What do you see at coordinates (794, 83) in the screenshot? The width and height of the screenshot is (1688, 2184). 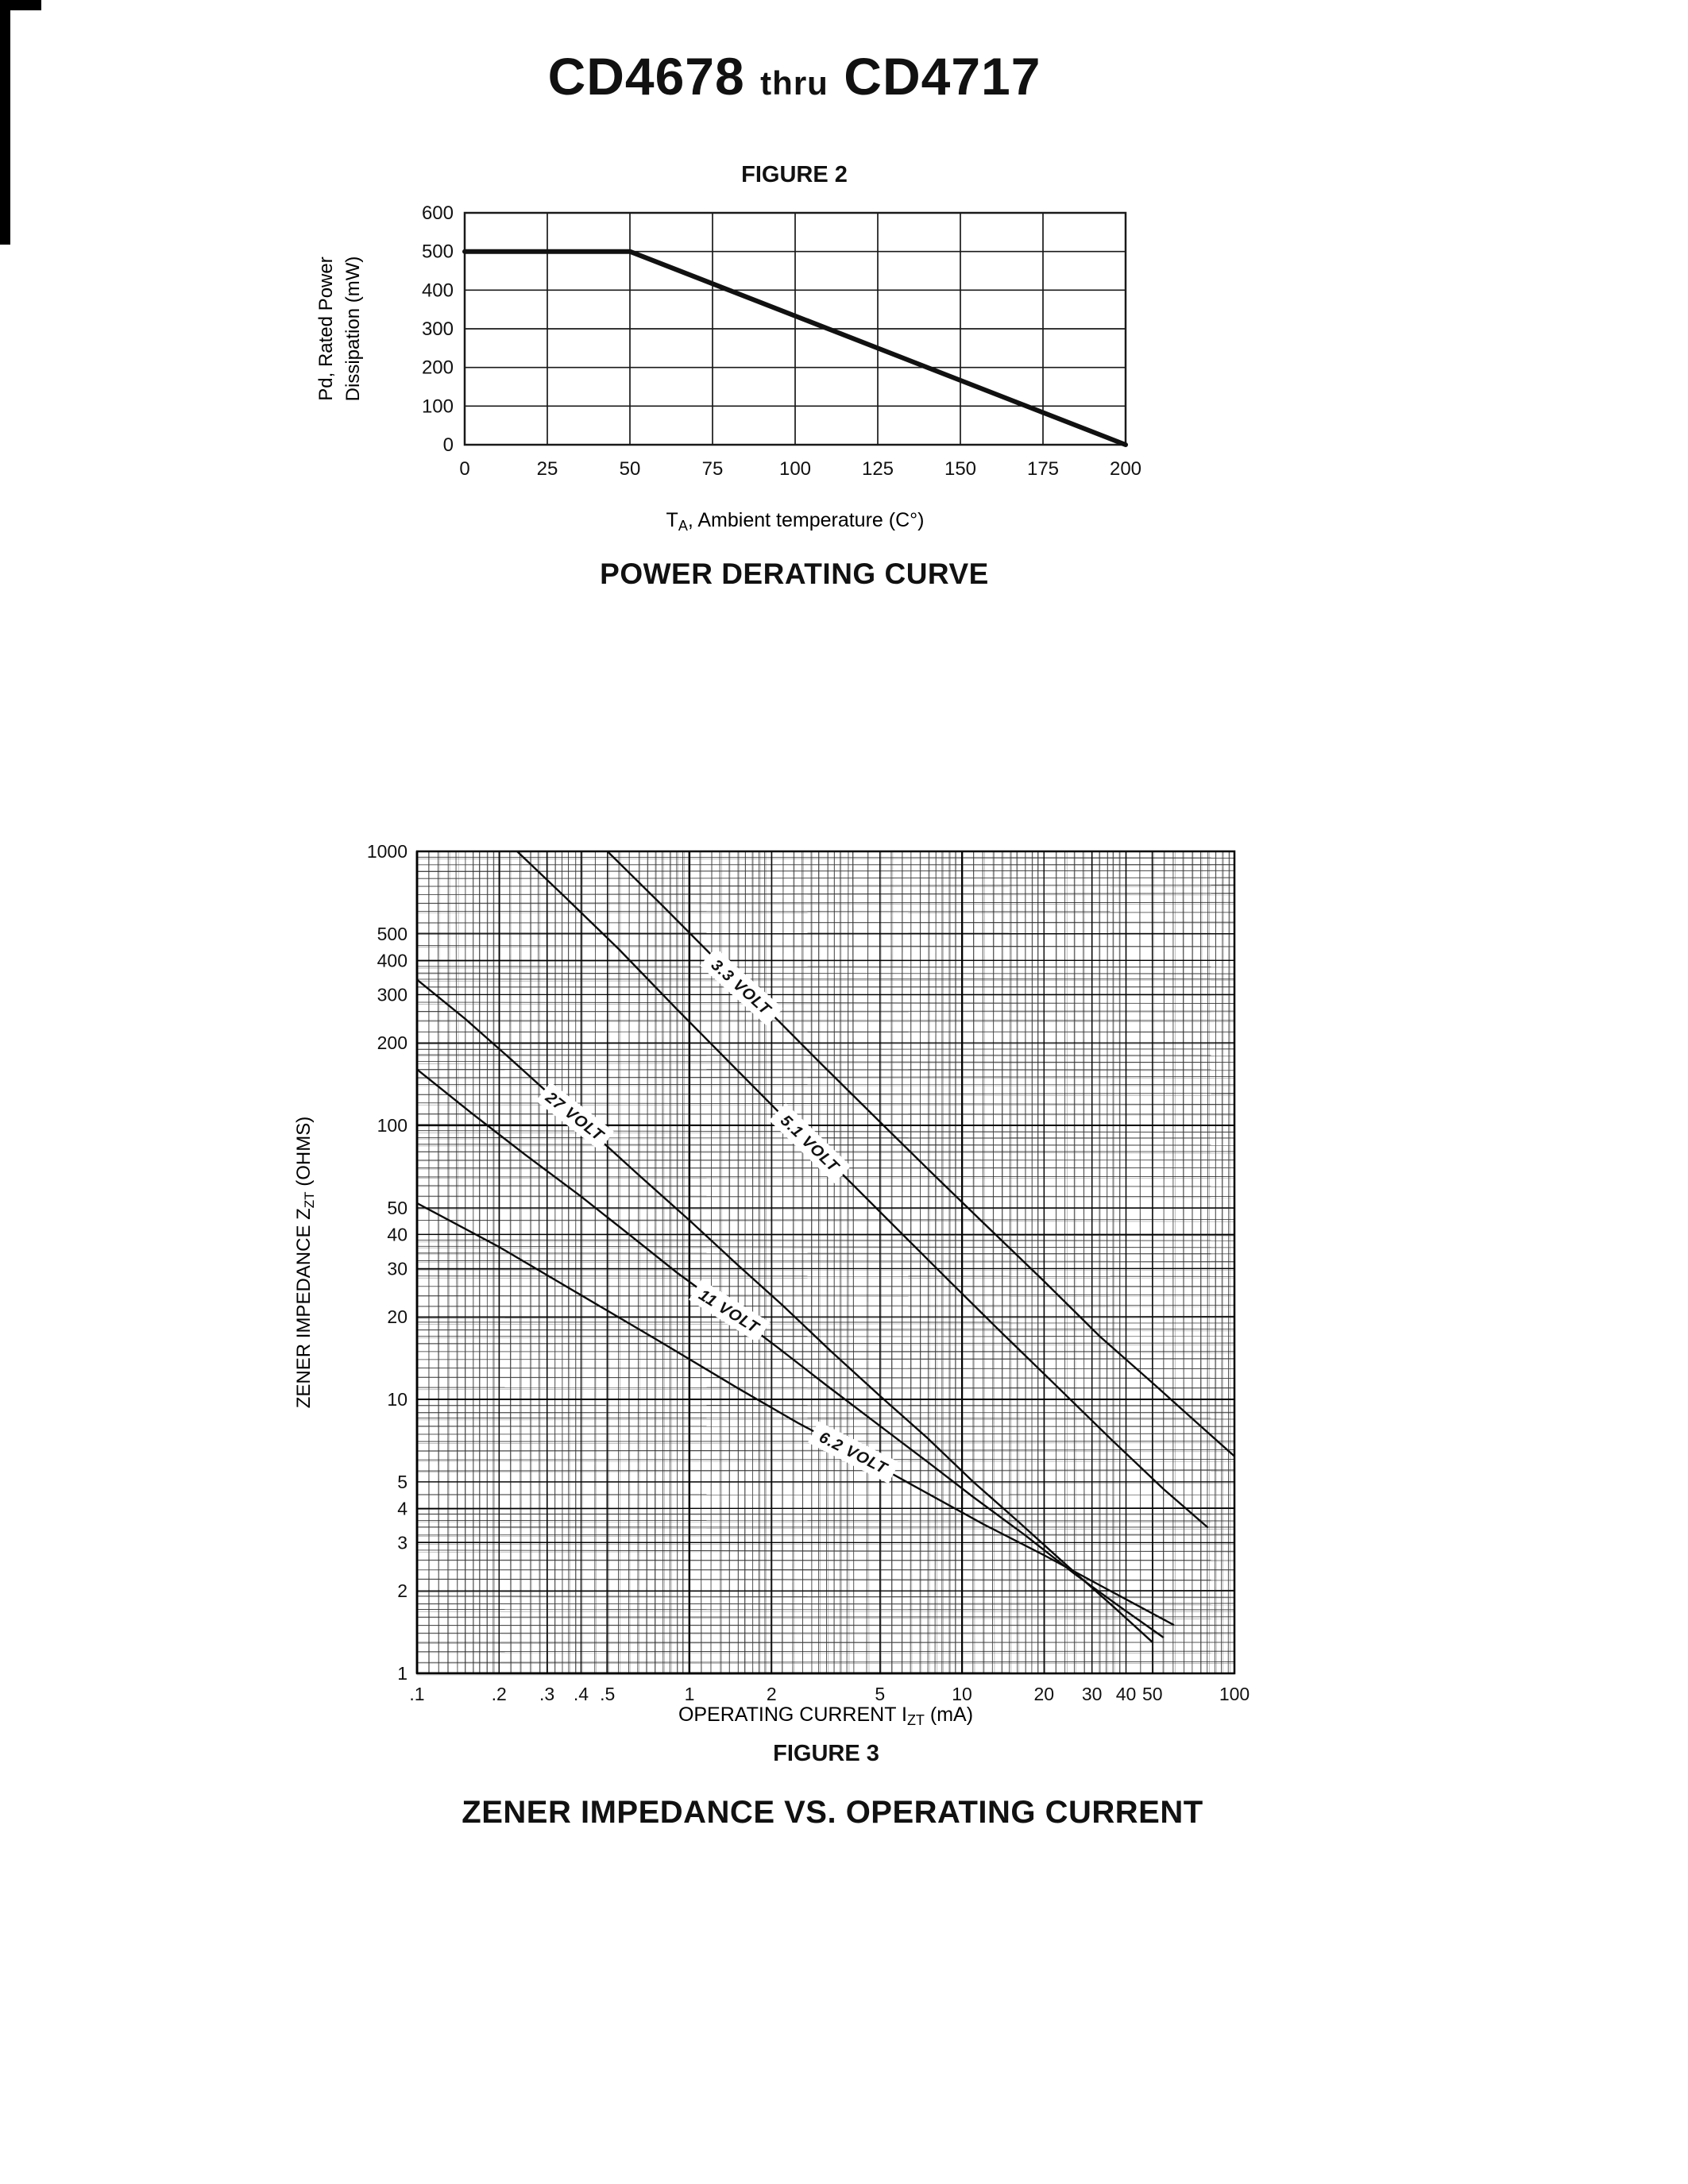 I see `title-thru: thru` at bounding box center [794, 83].